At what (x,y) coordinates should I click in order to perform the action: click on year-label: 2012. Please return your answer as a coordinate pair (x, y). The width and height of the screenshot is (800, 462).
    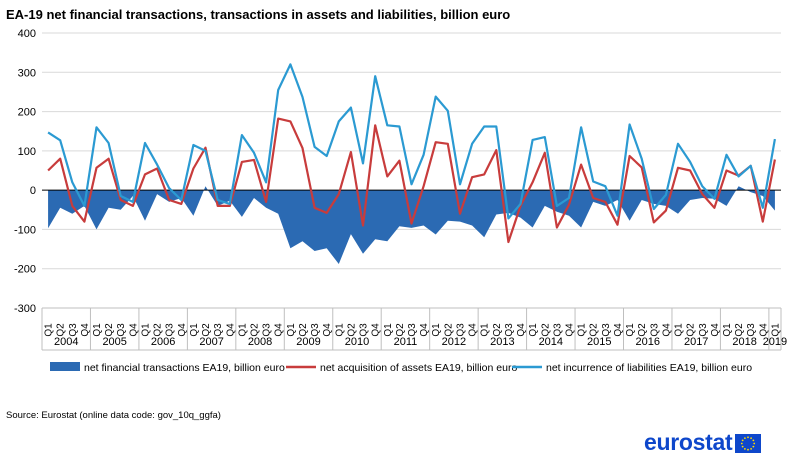
    Looking at the image, I should click on (454, 342).